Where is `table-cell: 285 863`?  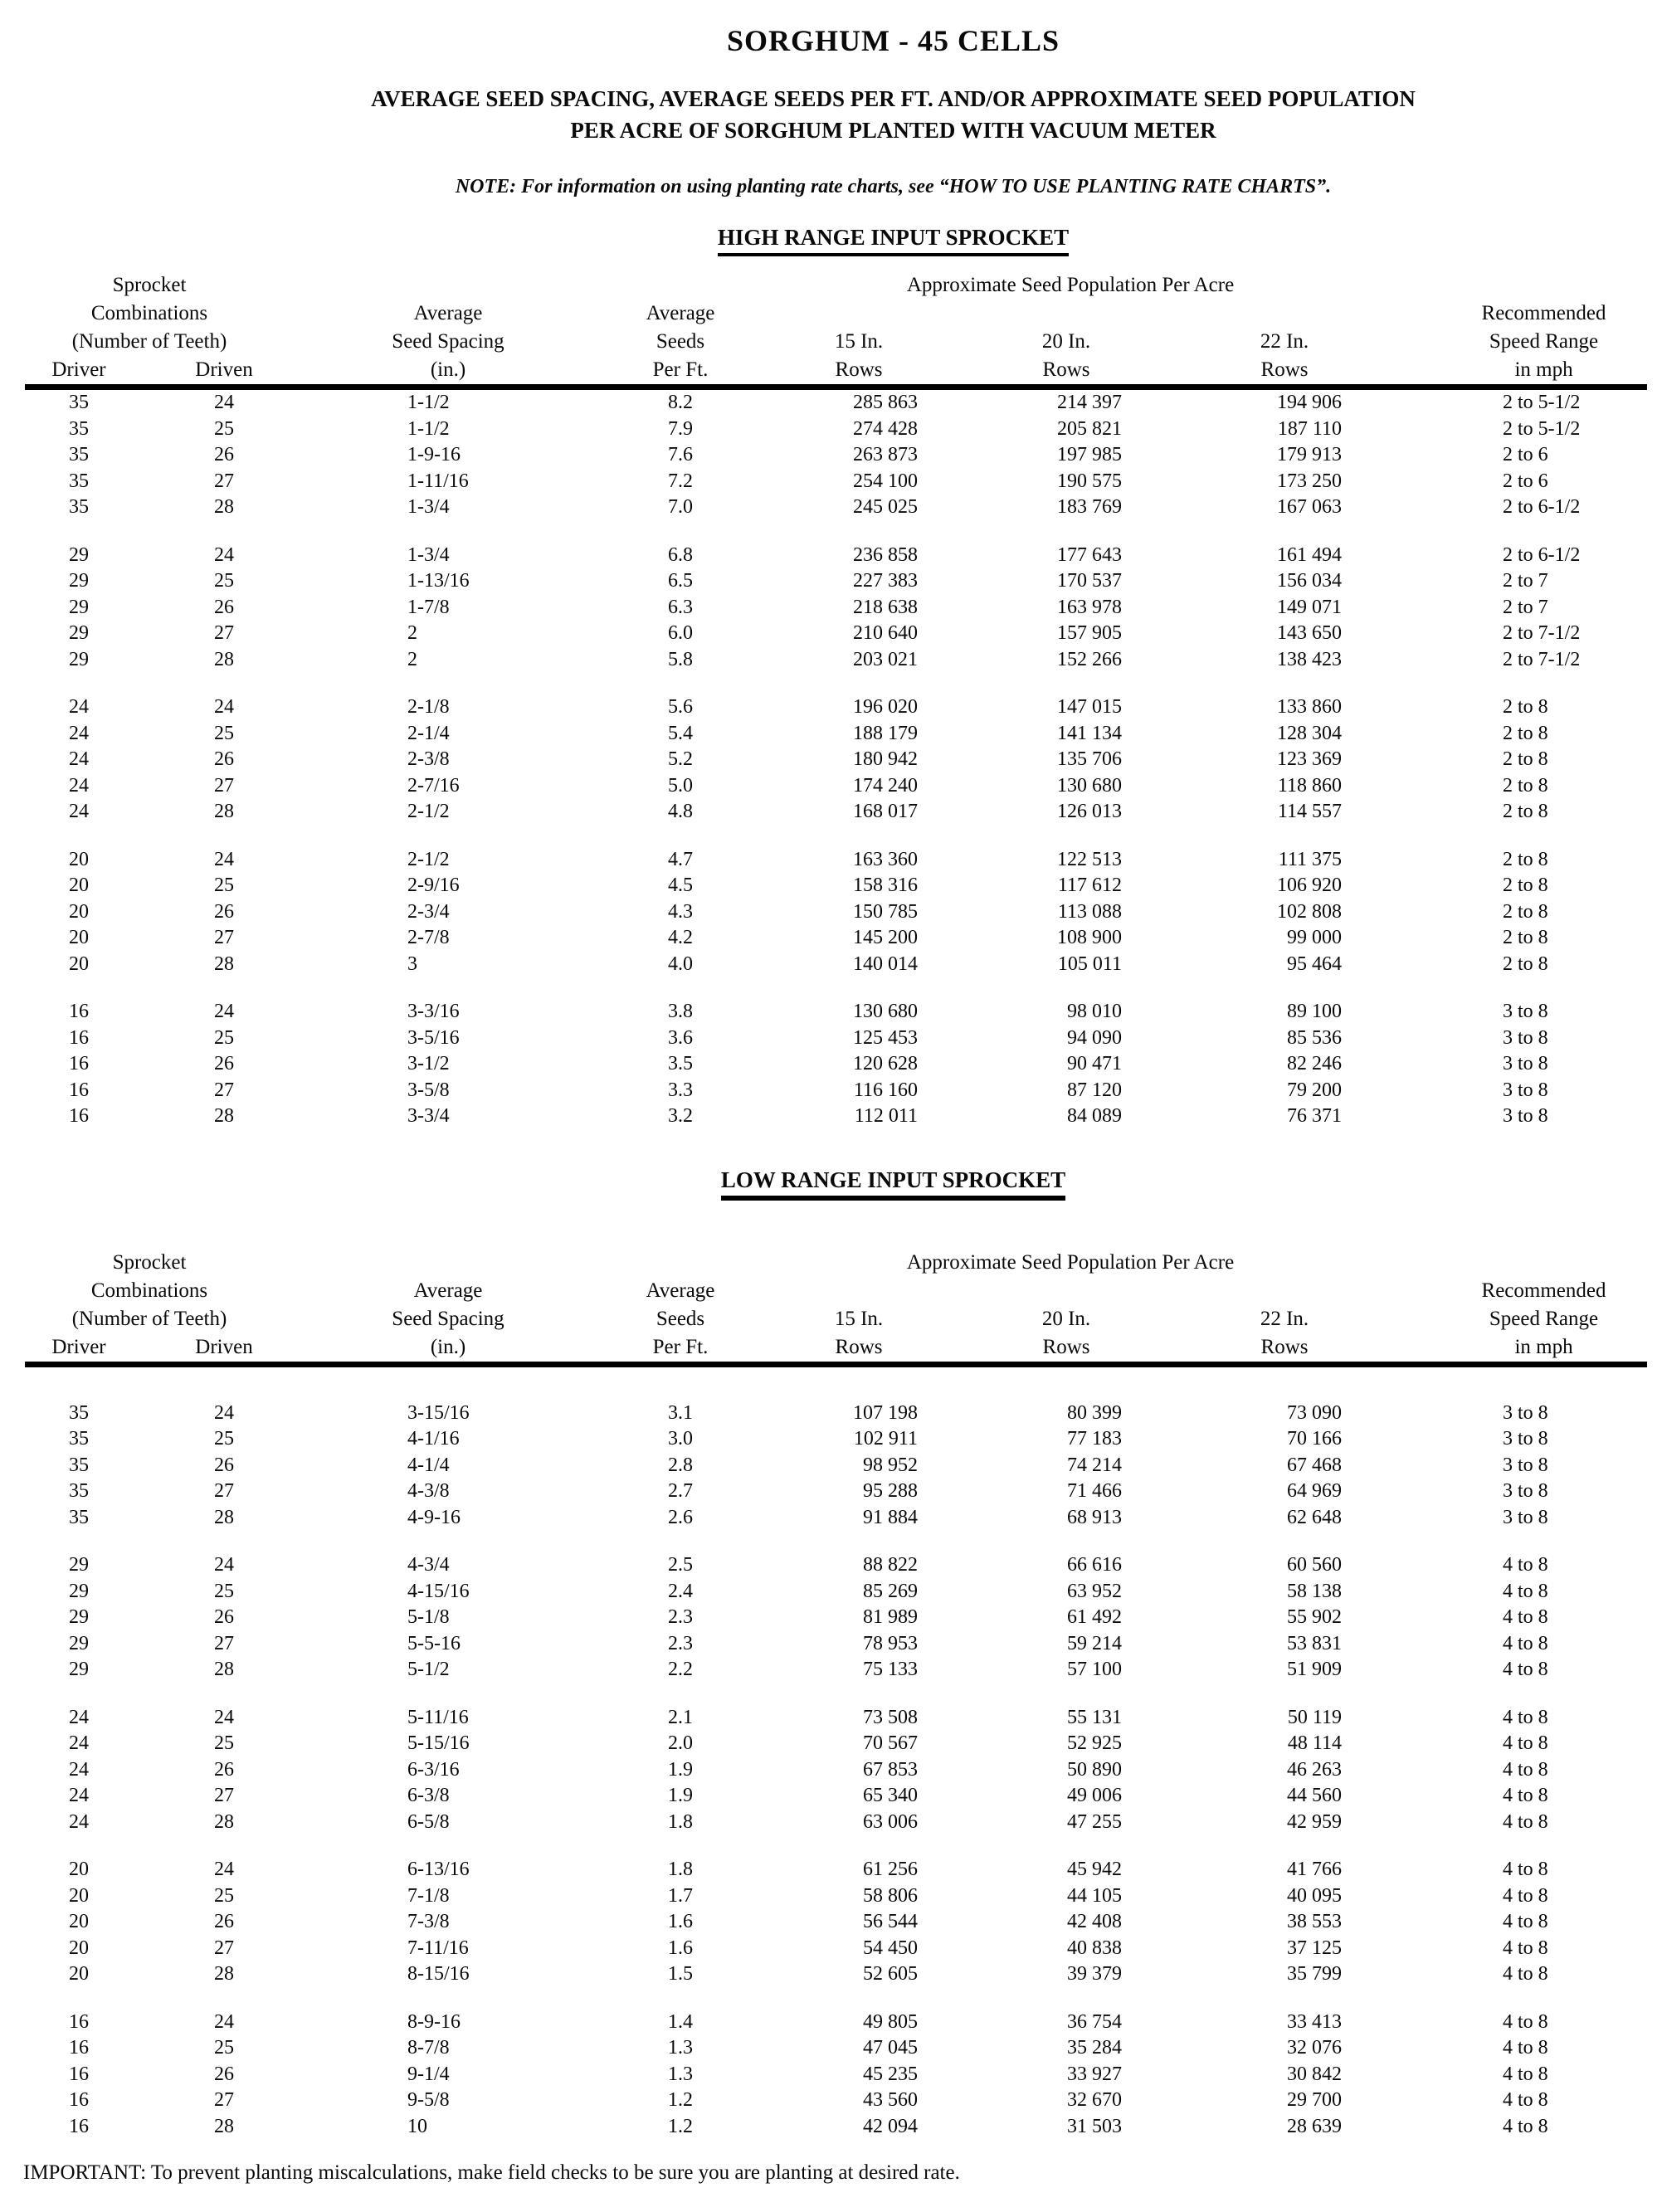
table-cell: 285 863 is located at coordinates (885, 402).